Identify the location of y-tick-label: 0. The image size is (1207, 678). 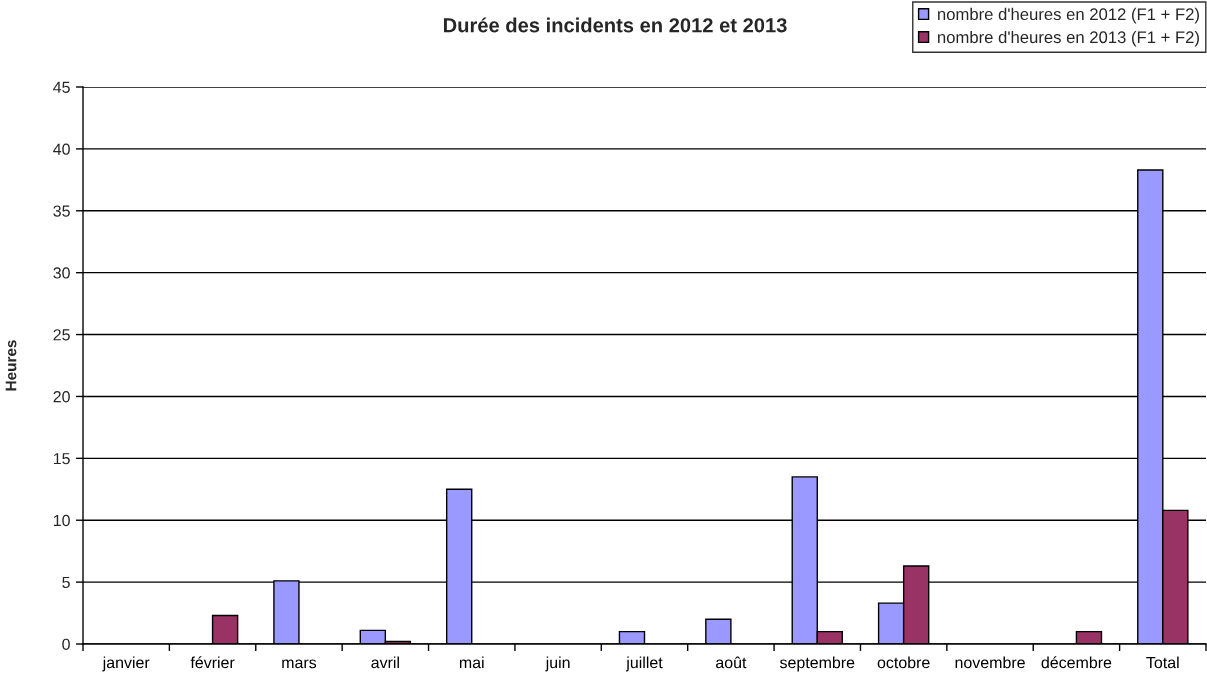
(66, 644).